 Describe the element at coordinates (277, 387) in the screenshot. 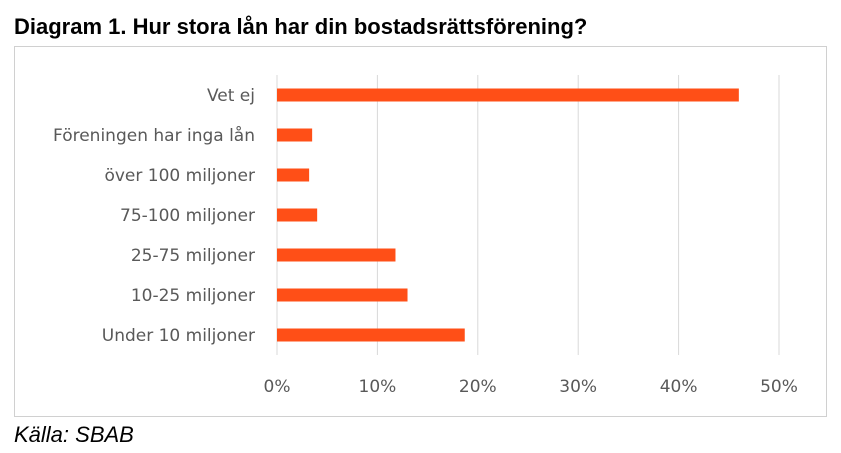

I see `x-tick-label: 0%` at that location.